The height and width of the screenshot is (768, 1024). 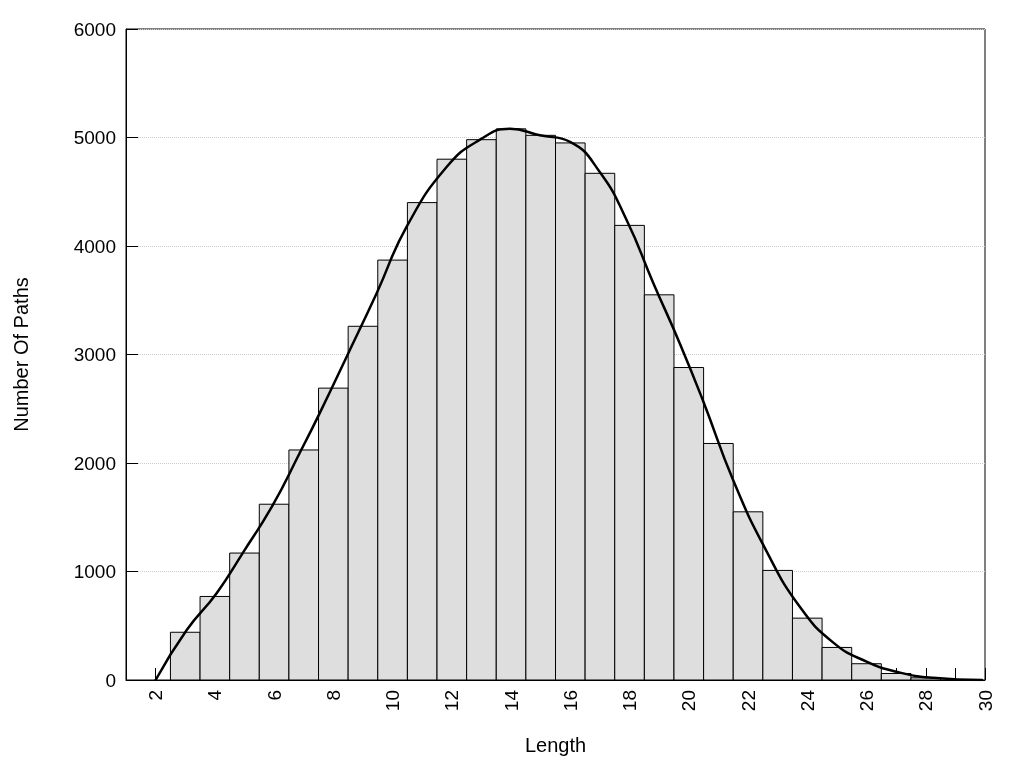 What do you see at coordinates (511, 700) in the screenshot?
I see `x-tick-label: 14` at bounding box center [511, 700].